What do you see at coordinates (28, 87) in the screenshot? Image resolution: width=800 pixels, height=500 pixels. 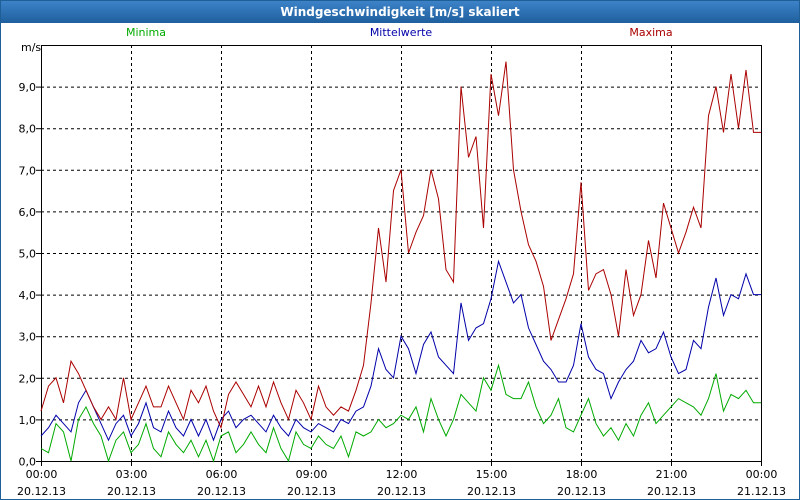 I see `y-tick-label: 9,0` at bounding box center [28, 87].